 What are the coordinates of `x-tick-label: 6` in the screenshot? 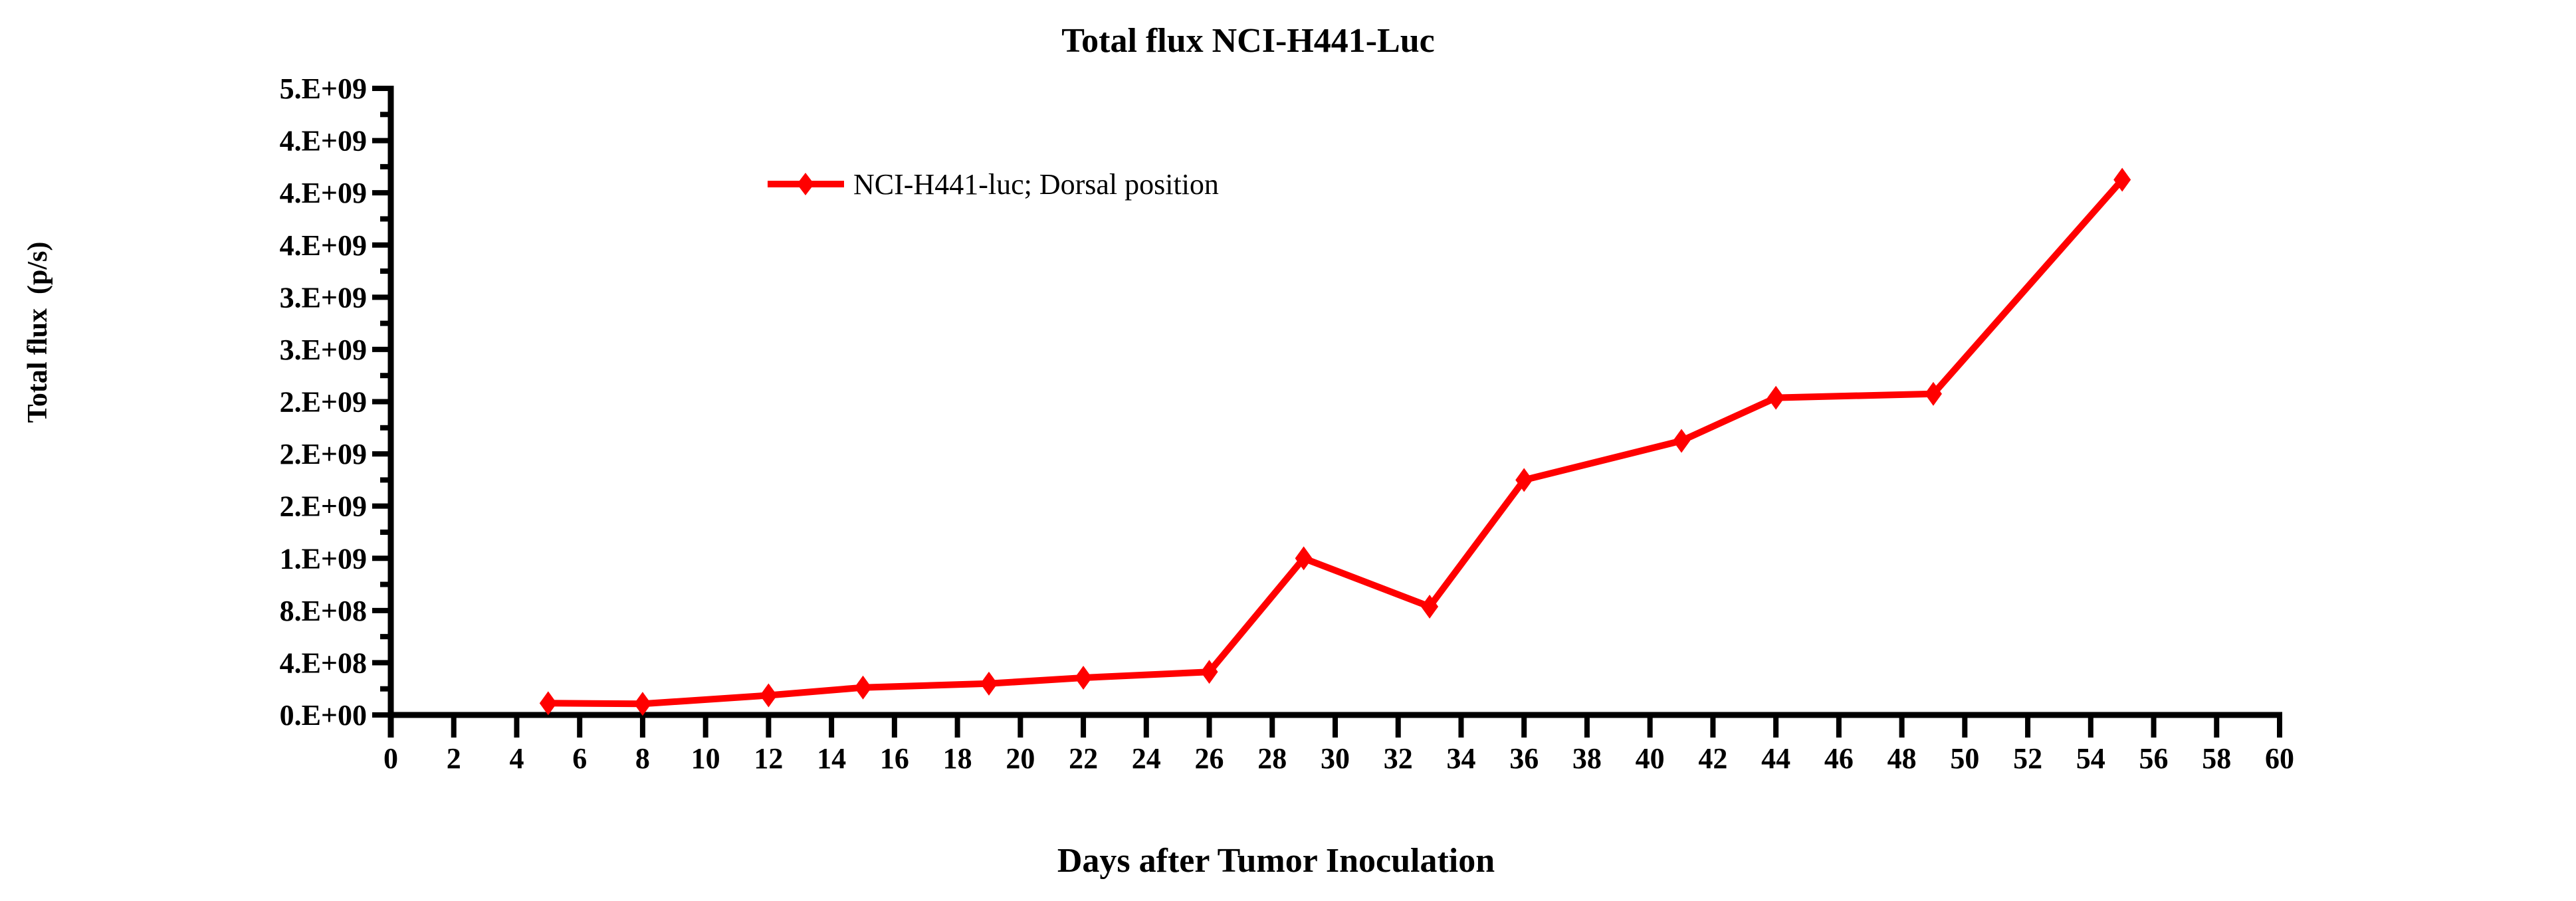 It's located at (579, 759).